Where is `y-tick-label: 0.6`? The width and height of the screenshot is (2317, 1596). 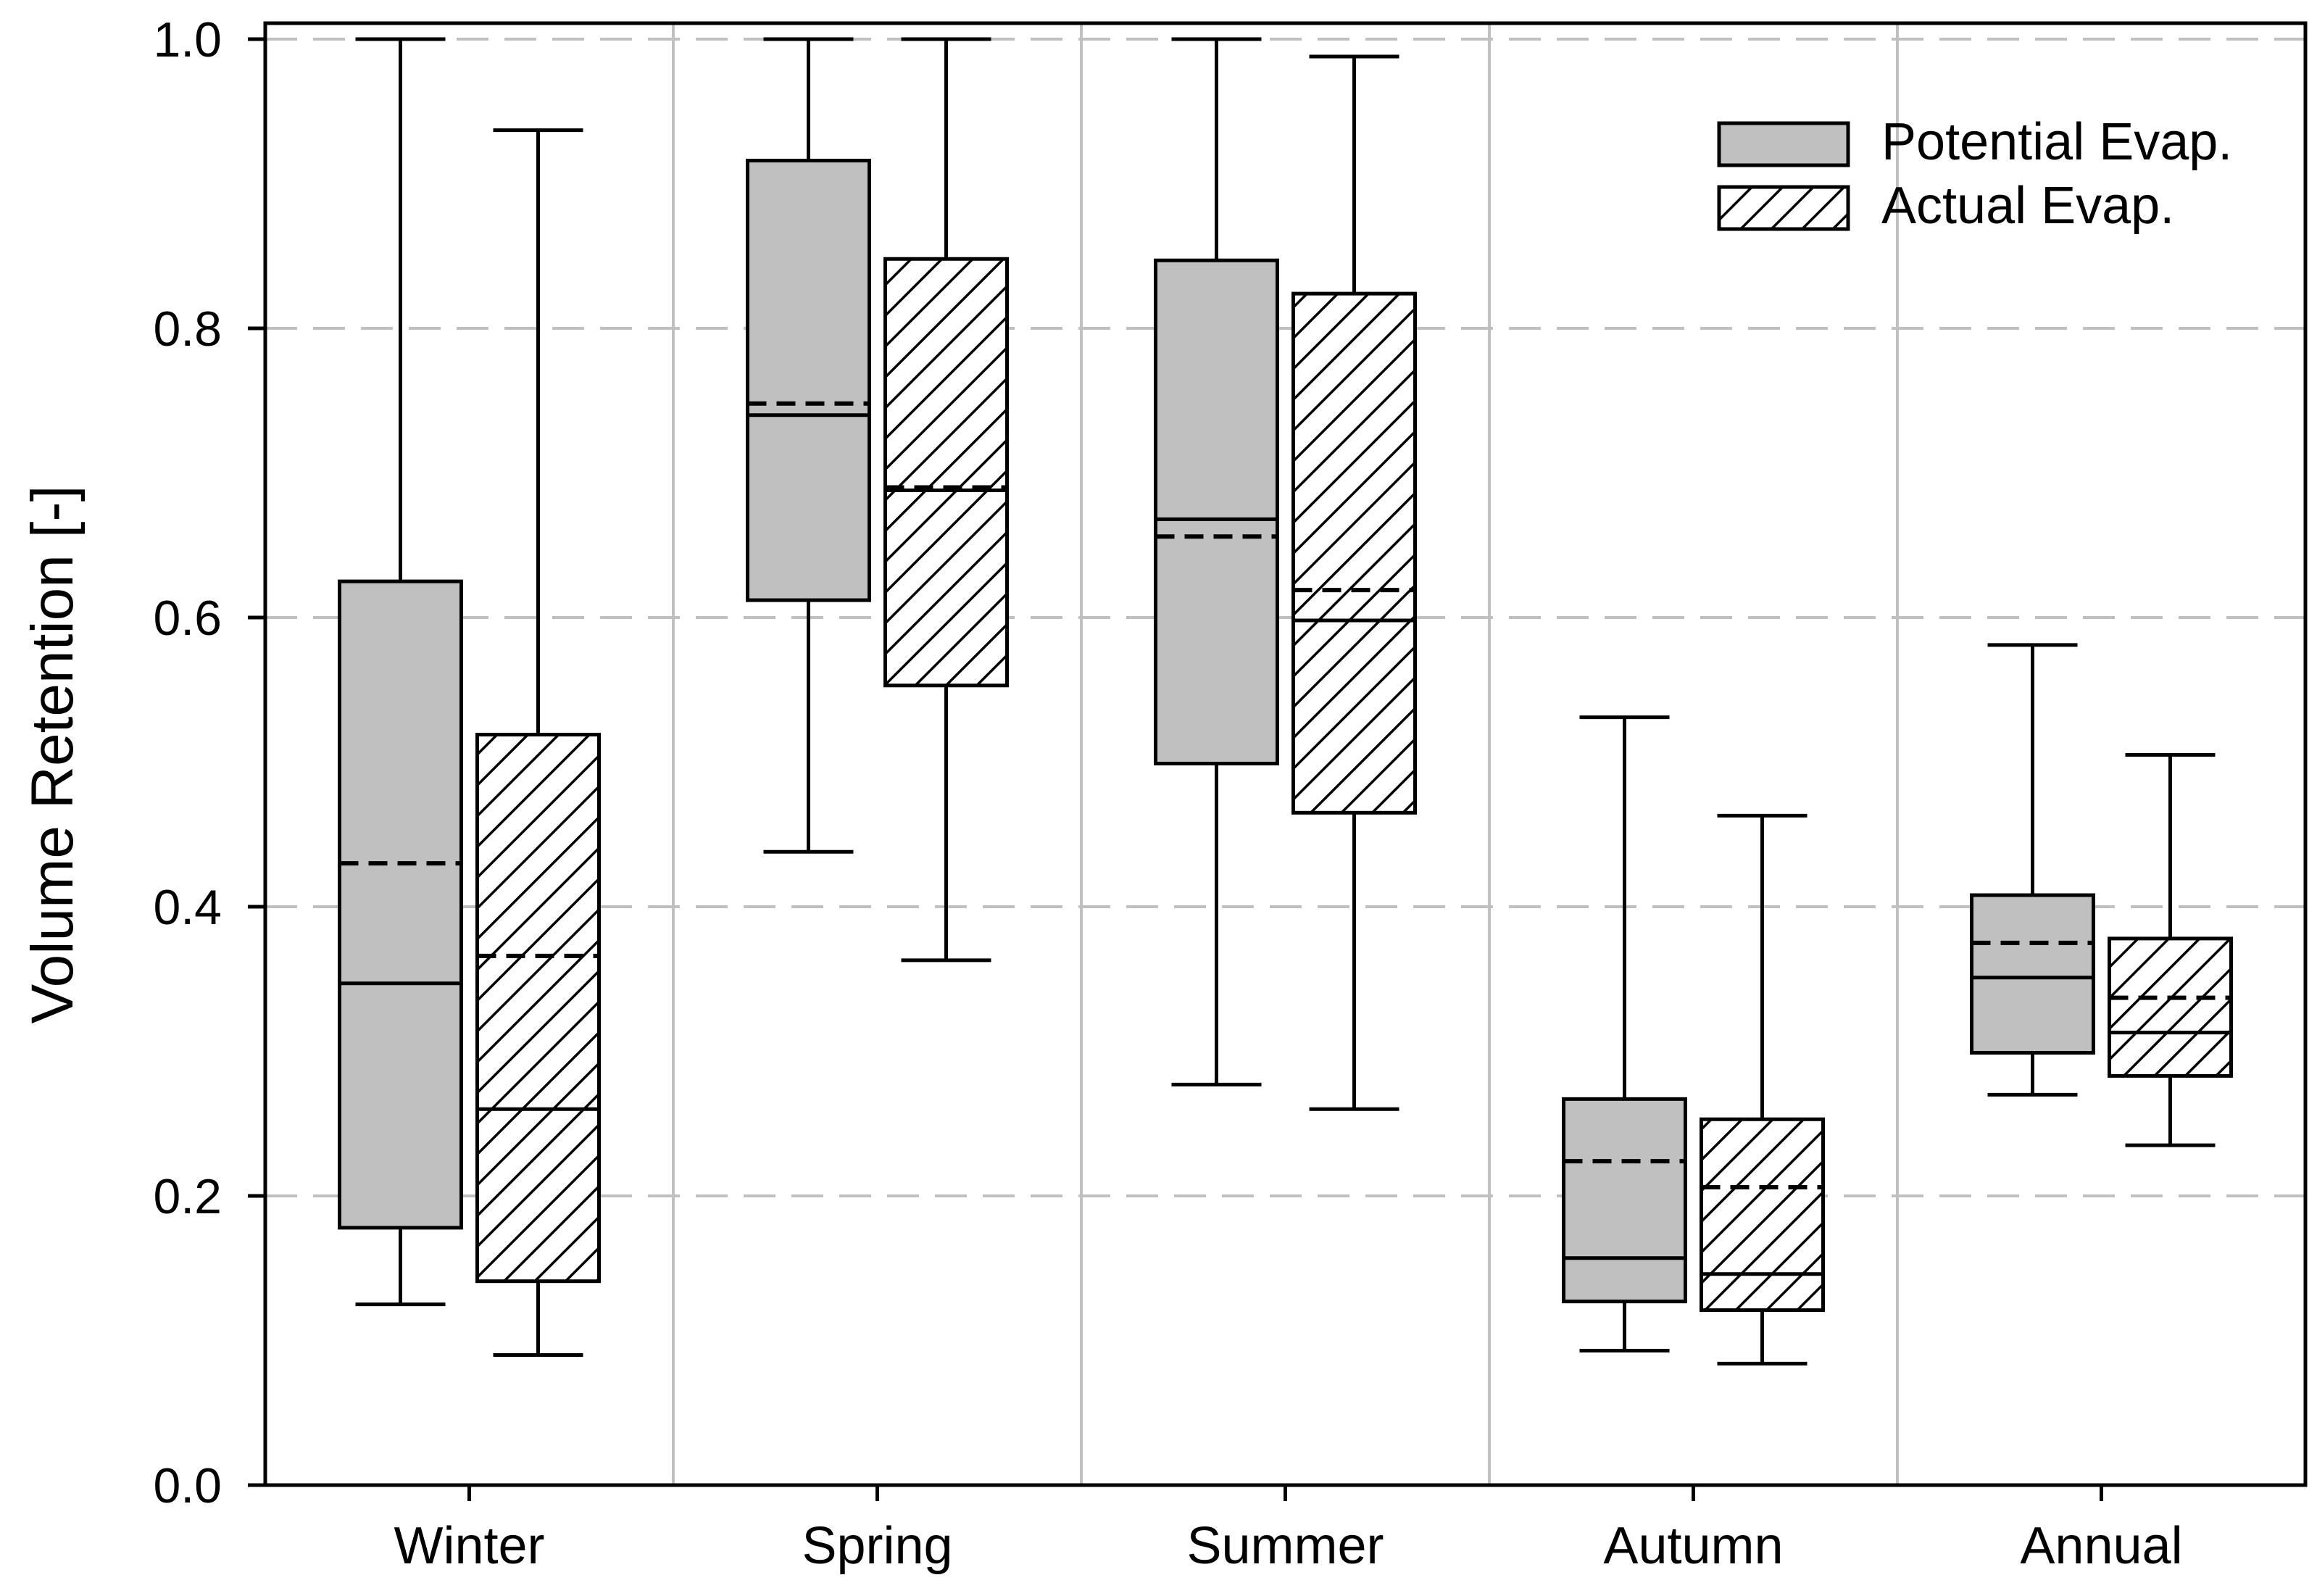 y-tick-label: 0.6 is located at coordinates (187, 618).